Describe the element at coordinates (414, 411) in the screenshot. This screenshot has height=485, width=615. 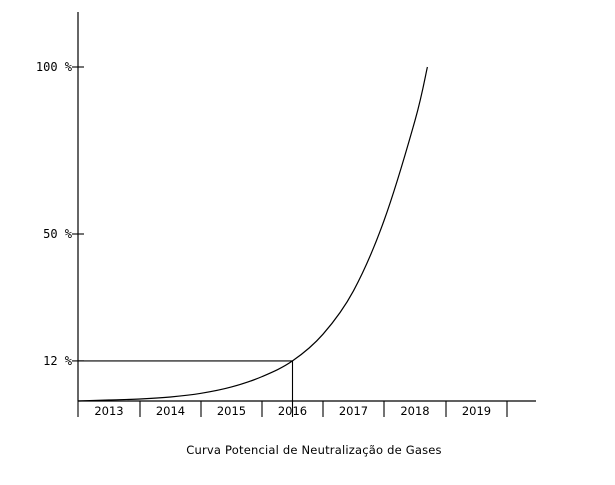
I see `x-tick-label: 2018` at that location.